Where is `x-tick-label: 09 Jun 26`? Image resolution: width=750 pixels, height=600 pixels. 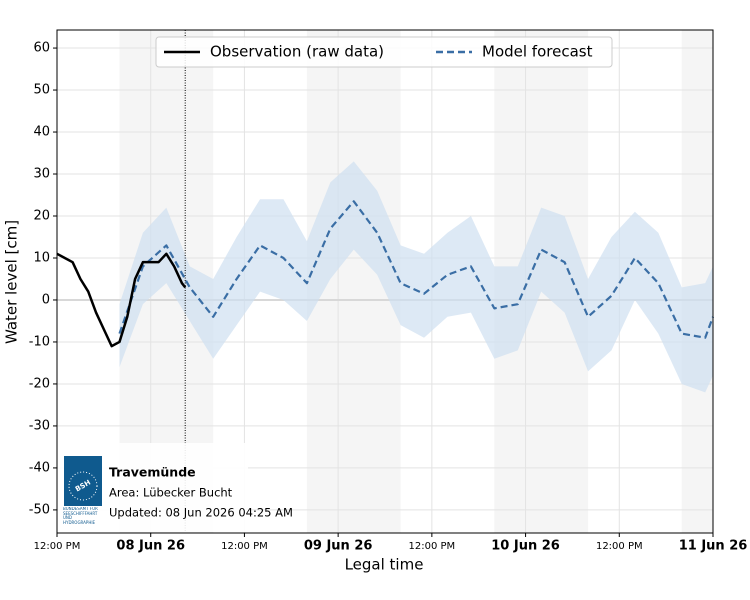 x-tick-label: 09 Jun 26 is located at coordinates (338, 546).